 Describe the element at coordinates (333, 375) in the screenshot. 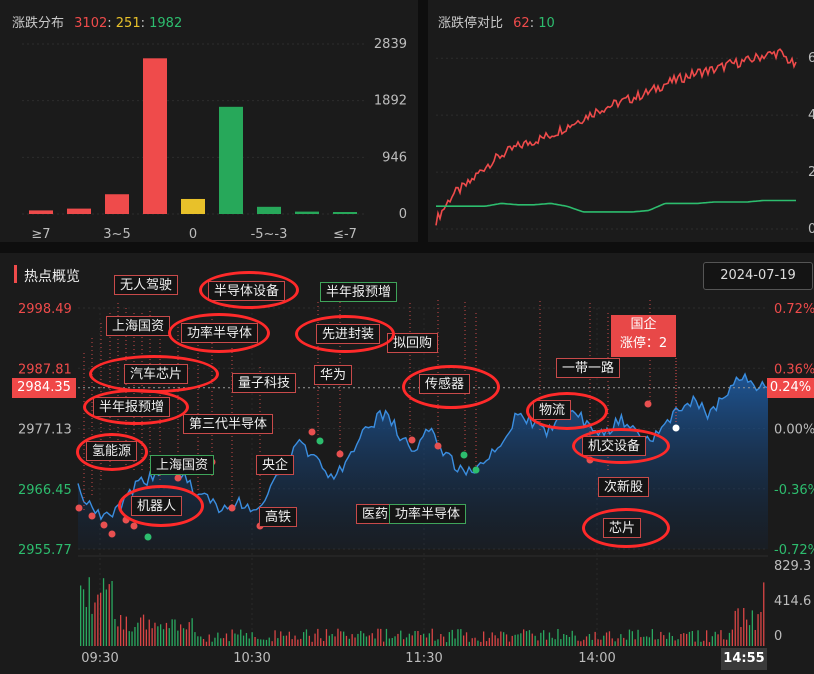

I see `hot-tag: 华为` at that location.